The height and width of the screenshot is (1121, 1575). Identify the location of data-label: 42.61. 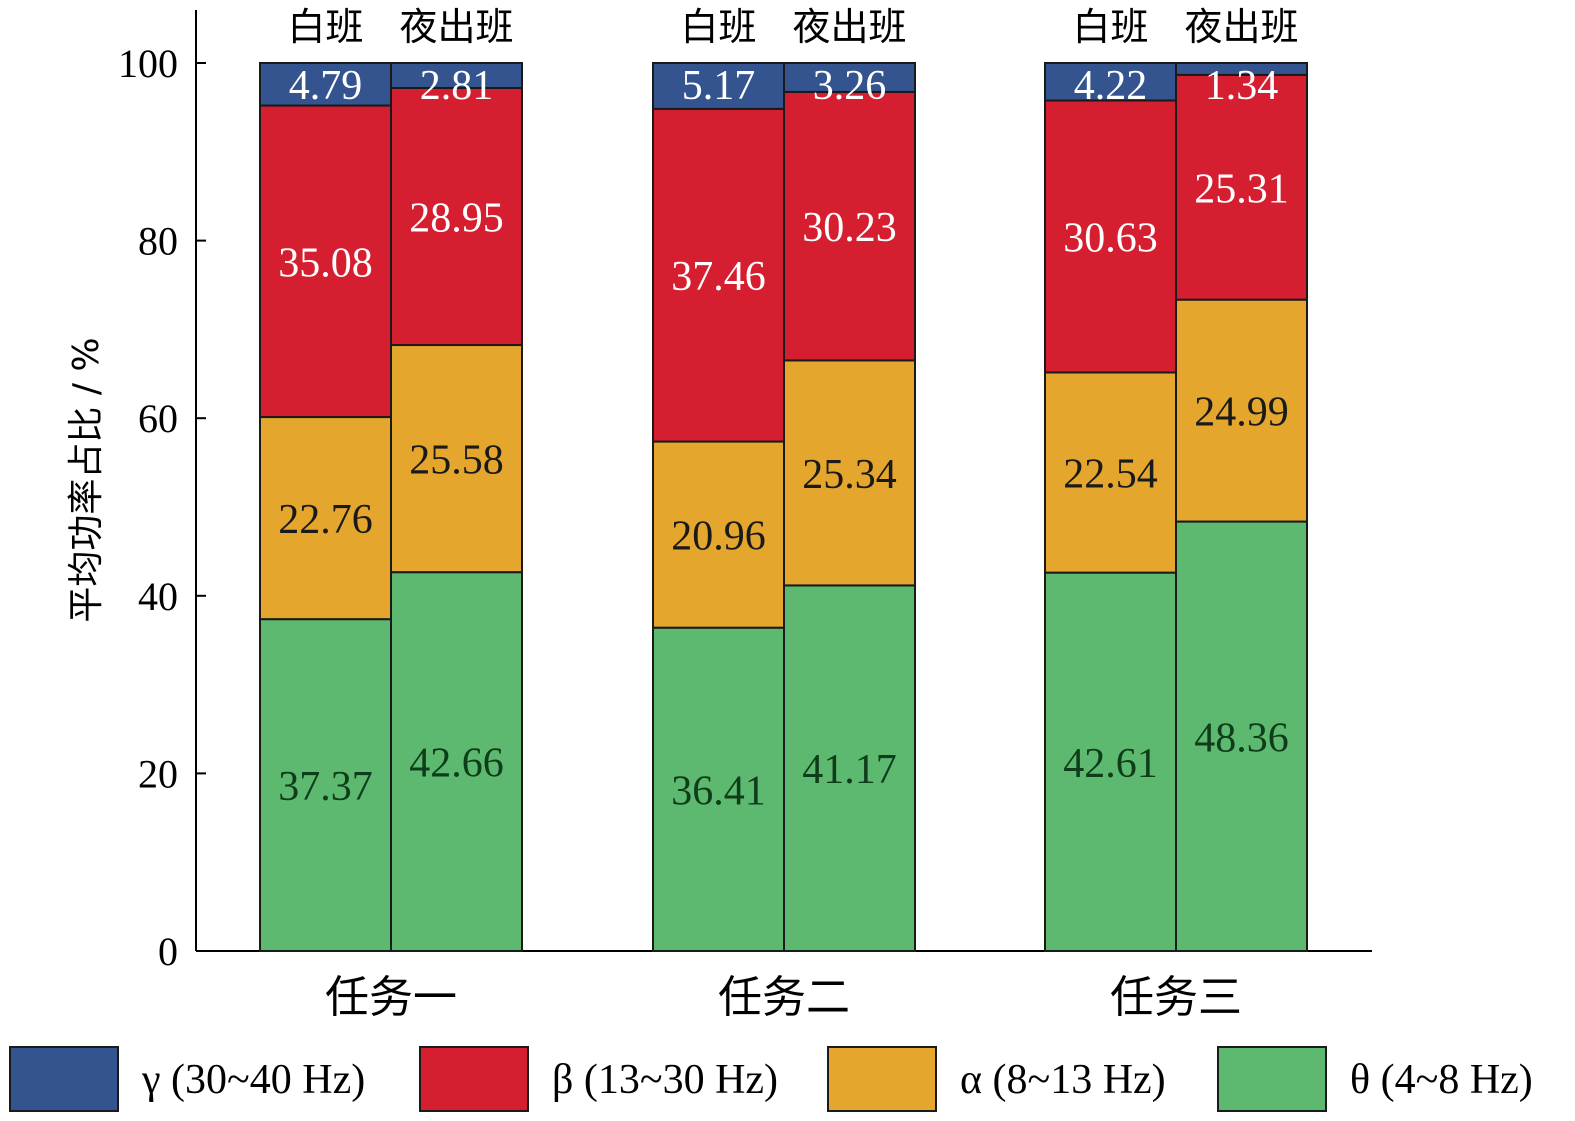
(1110, 764).